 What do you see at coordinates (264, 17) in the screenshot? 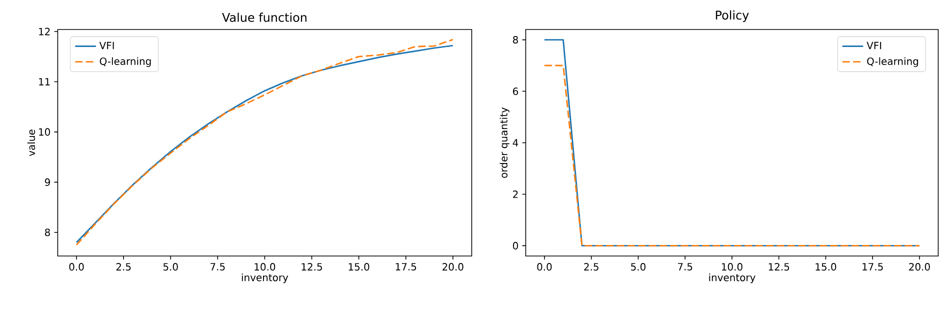
I see `chart-title: Value function` at bounding box center [264, 17].